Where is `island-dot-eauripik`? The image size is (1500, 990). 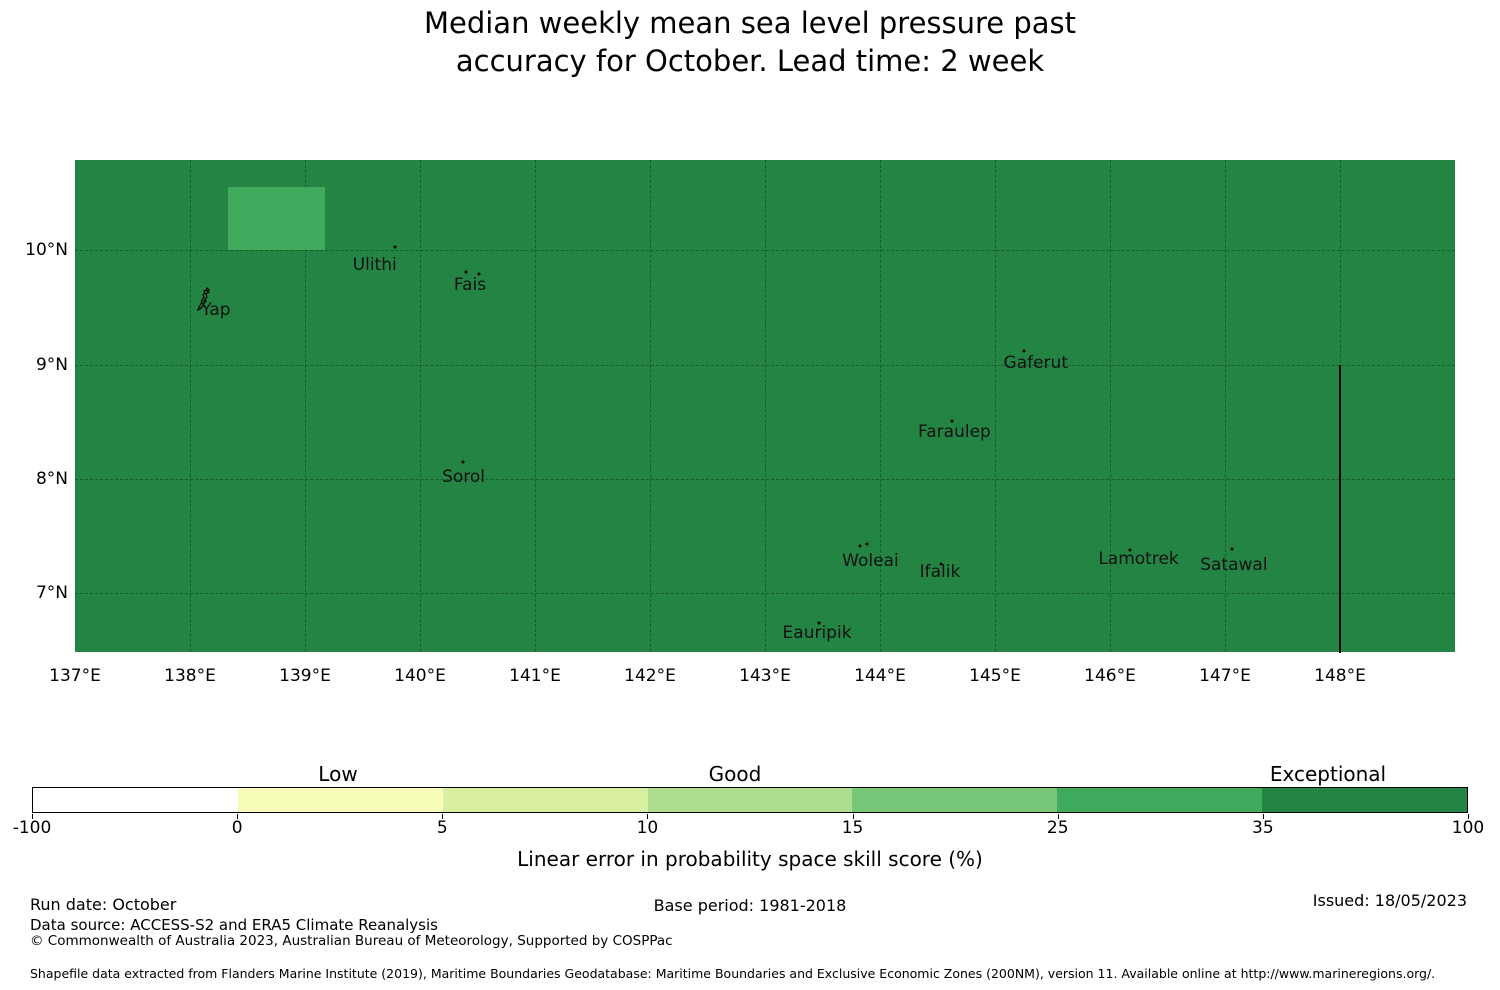 island-dot-eauripik is located at coordinates (819, 623).